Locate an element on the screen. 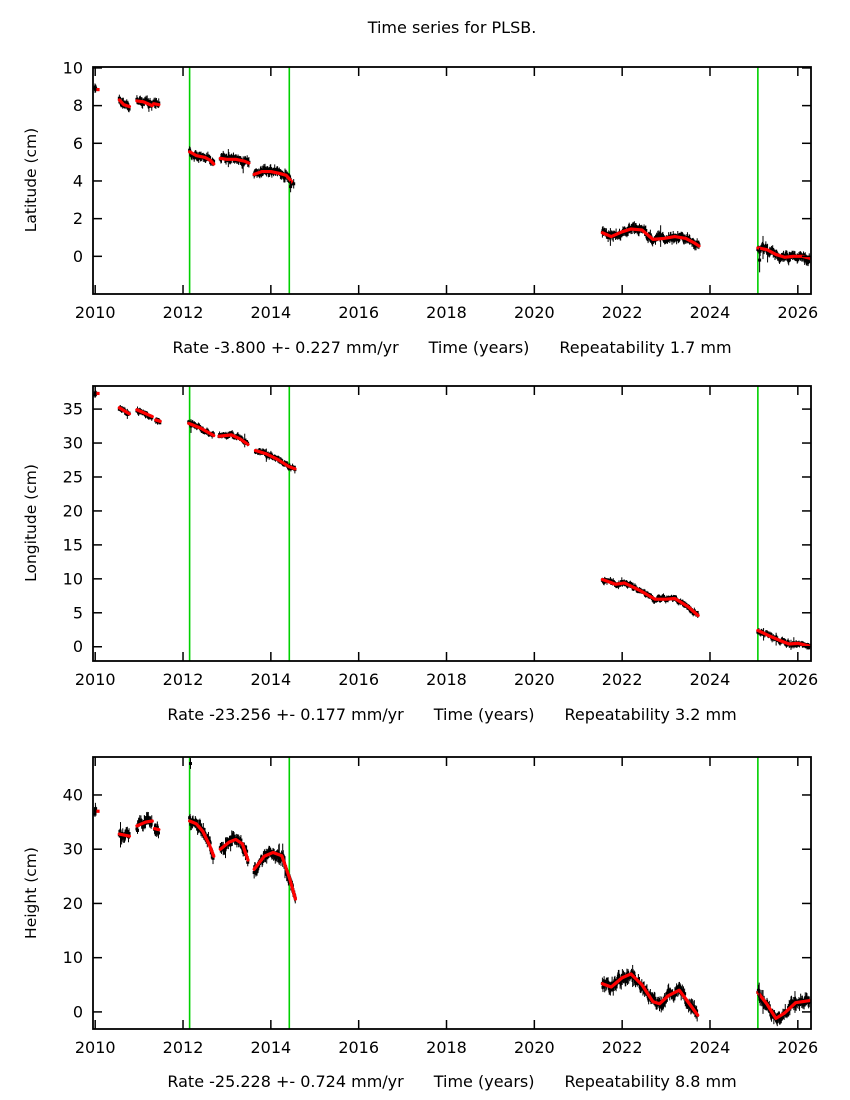  latitude-rate-label: Rate -3.800 +- 0.227 mm/yr is located at coordinates (285, 347).